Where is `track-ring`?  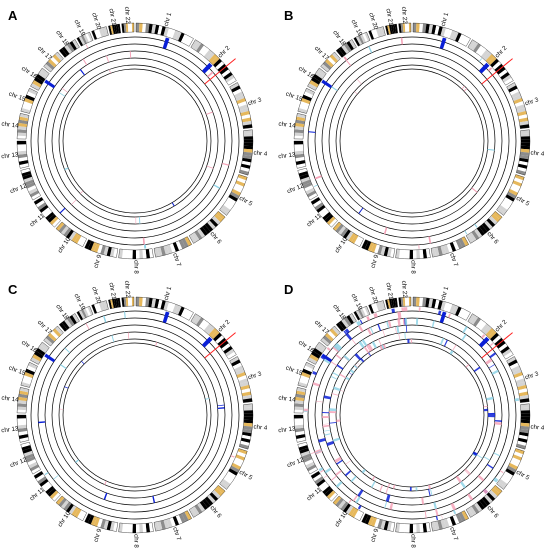 track-ring is located at coordinates (412, 141).